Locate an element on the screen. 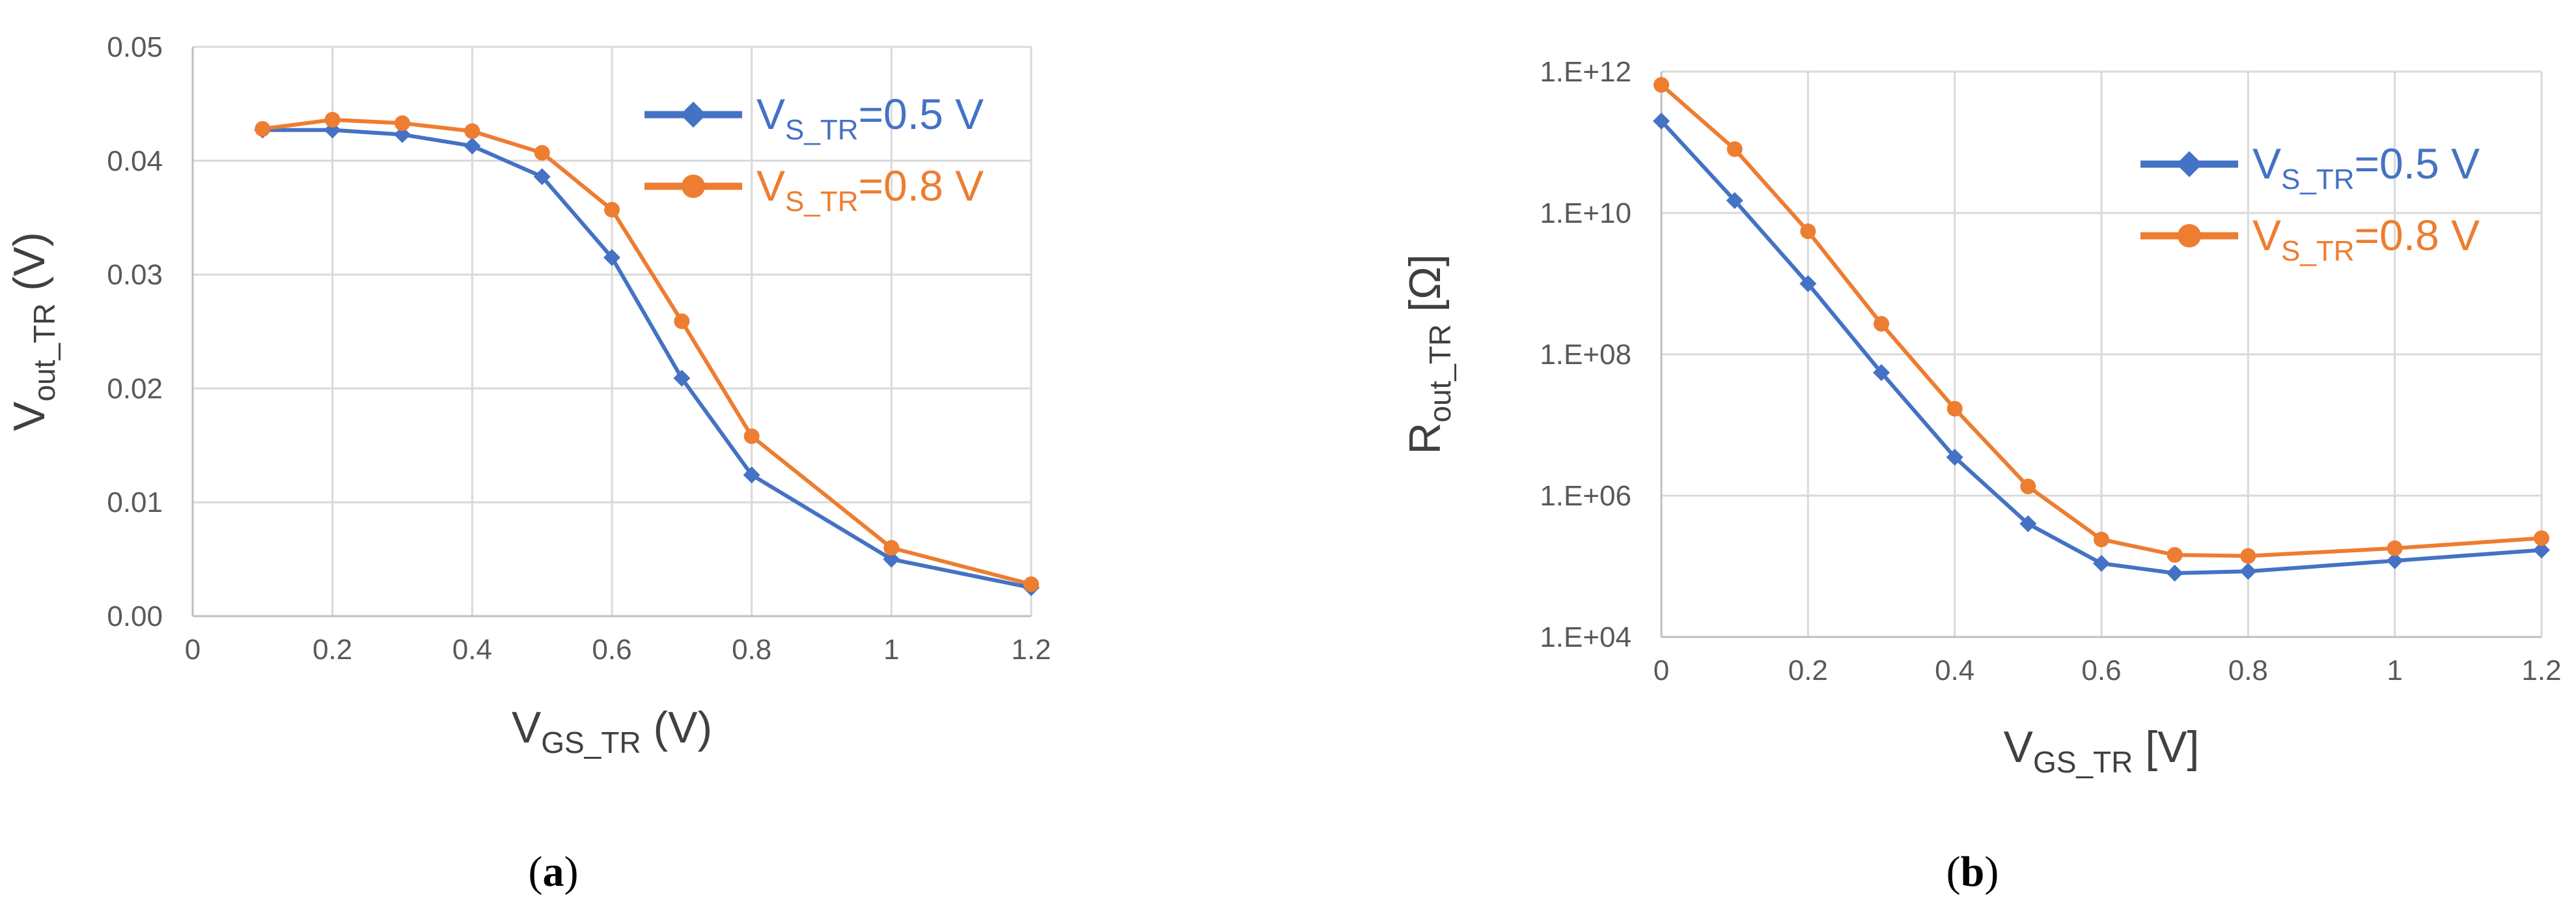 The height and width of the screenshot is (919, 2576). panel-caption-label: a is located at coordinates (553, 872).